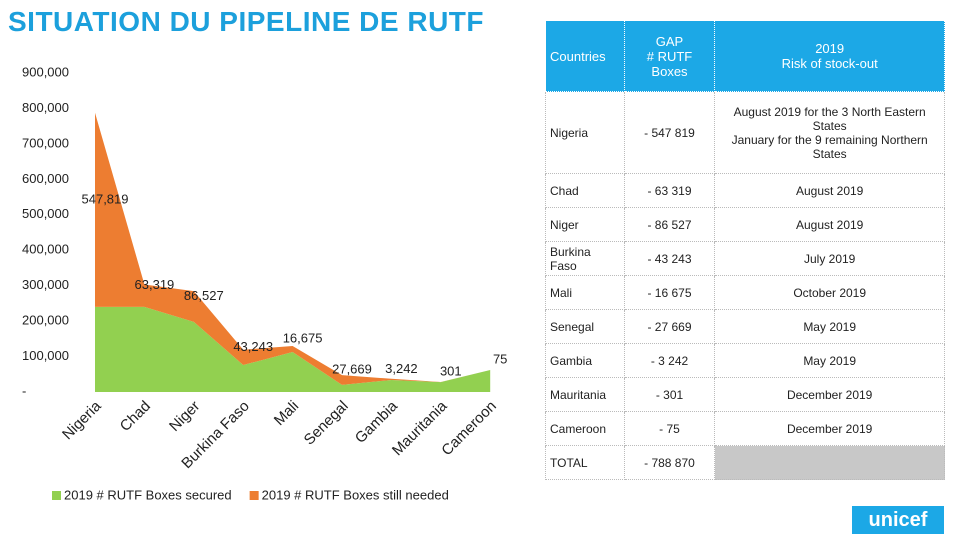 The width and height of the screenshot is (960, 540). I want to click on data-label: 63,319, so click(155, 284).